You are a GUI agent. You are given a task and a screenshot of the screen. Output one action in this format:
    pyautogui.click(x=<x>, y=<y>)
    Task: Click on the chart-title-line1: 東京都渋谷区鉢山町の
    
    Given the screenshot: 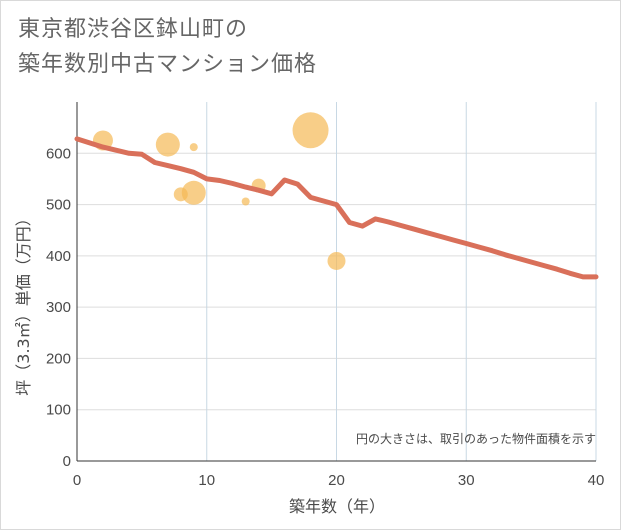 What is the action you would take?
    pyautogui.click(x=133, y=29)
    